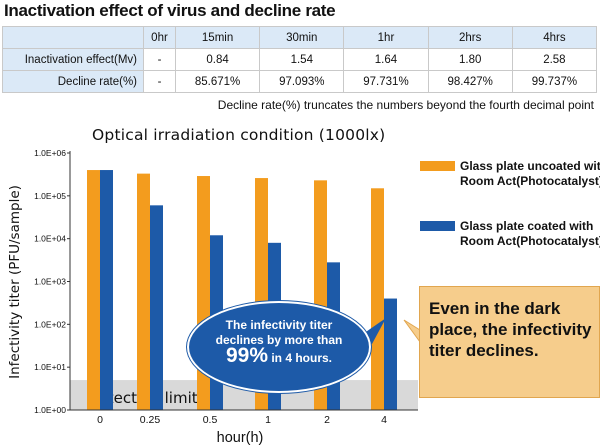 This screenshot has height=447, width=600. What do you see at coordinates (386, 81) in the screenshot?
I see `table-cell: 97.731%` at bounding box center [386, 81].